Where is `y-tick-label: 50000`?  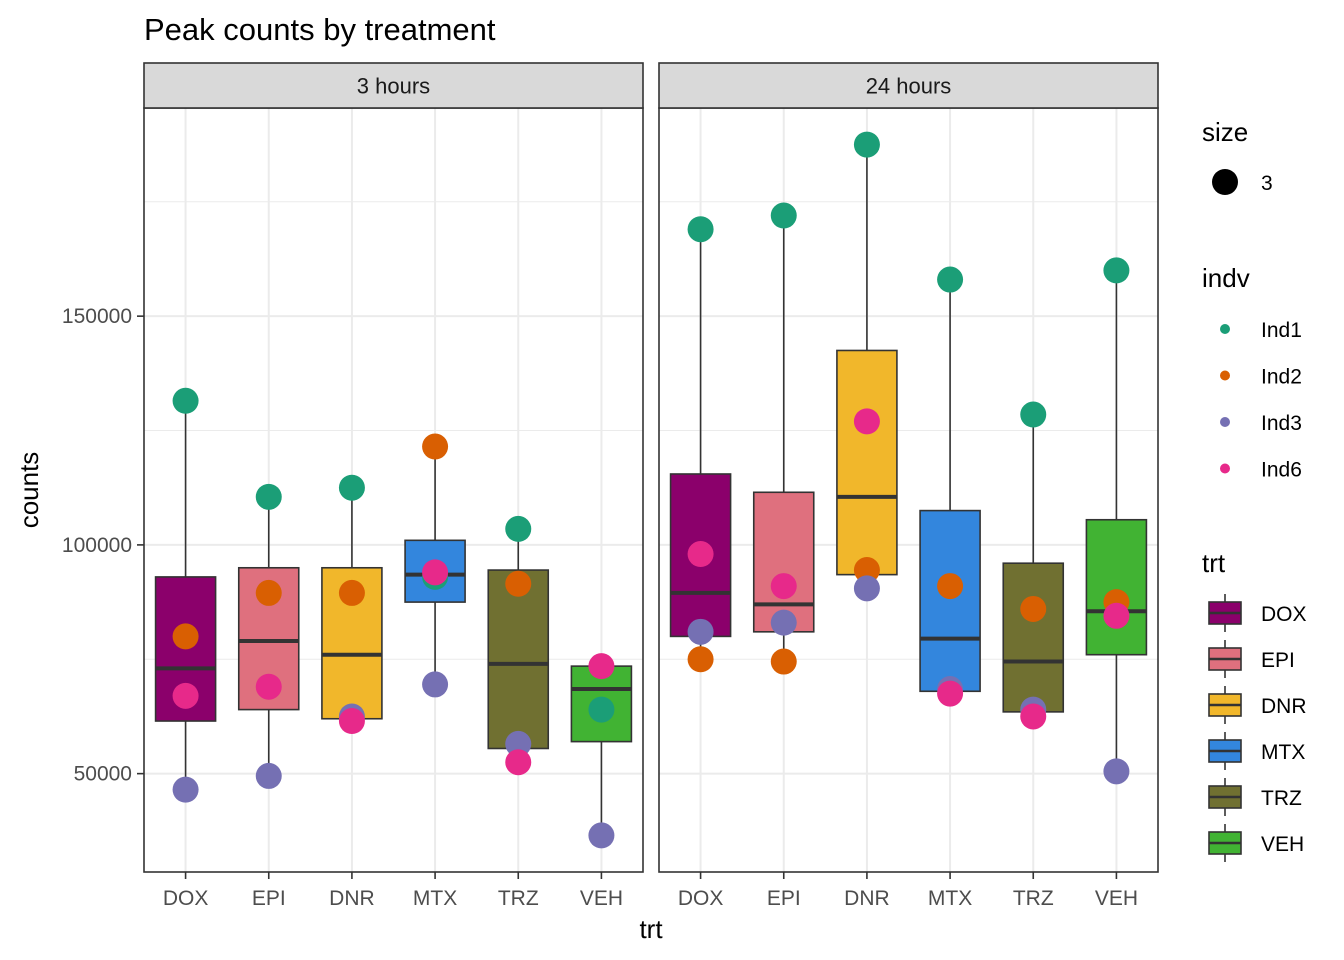 y-tick-label: 50000 is located at coordinates (103, 774).